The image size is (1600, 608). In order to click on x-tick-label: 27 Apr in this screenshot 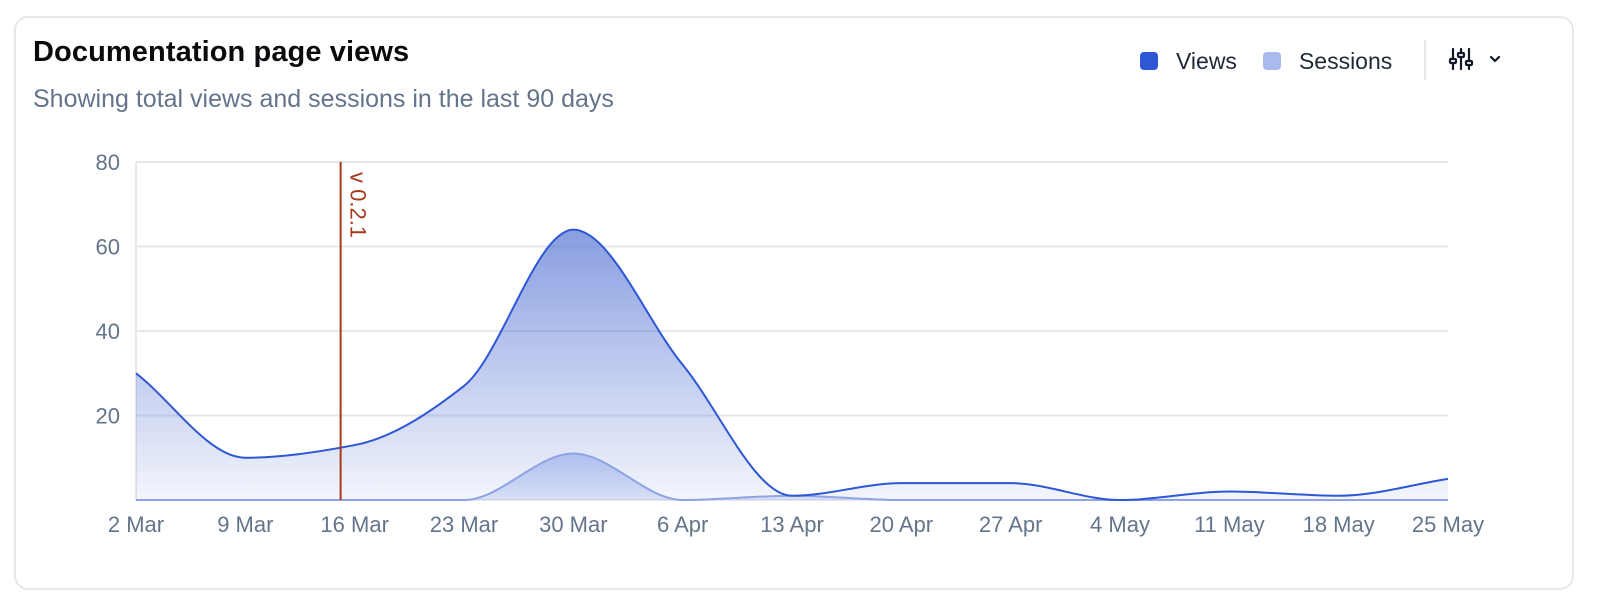, I will do `click(1011, 524)`.